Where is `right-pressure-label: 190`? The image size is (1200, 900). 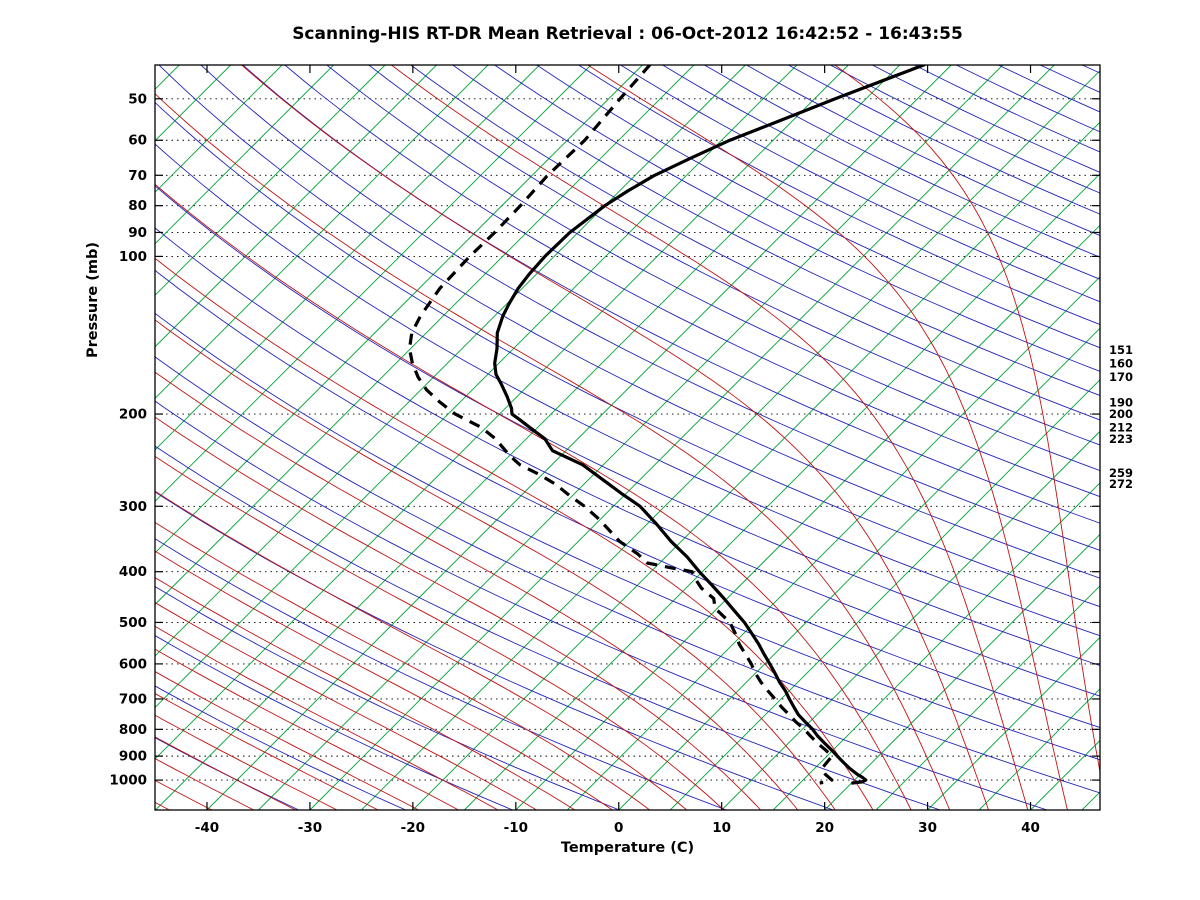 right-pressure-label: 190 is located at coordinates (1121, 402).